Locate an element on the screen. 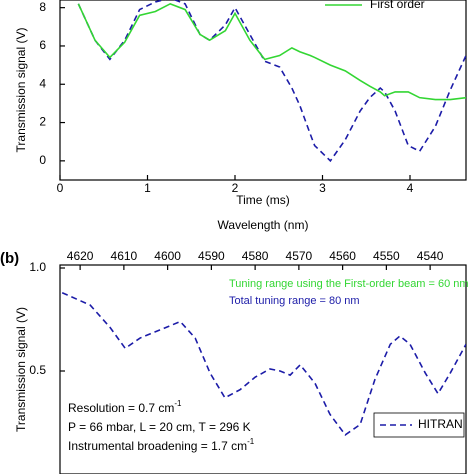  x-tick-label: 4 is located at coordinates (410, 188).